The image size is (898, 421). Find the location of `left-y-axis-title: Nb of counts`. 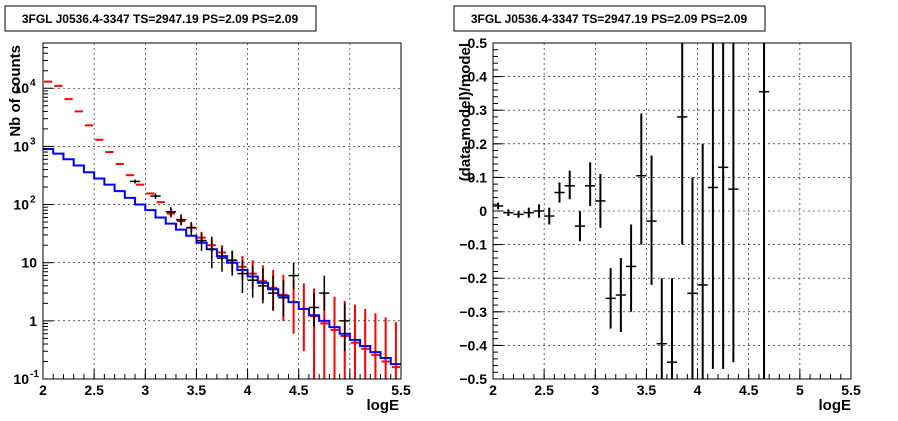

left-y-axis-title: Nb of counts is located at coordinates (15, 91).